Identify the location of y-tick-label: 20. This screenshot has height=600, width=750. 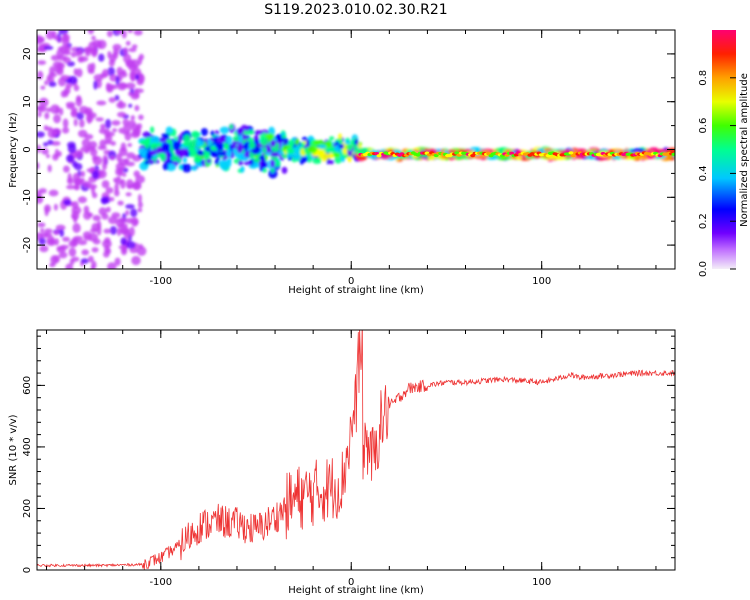
(27, 54).